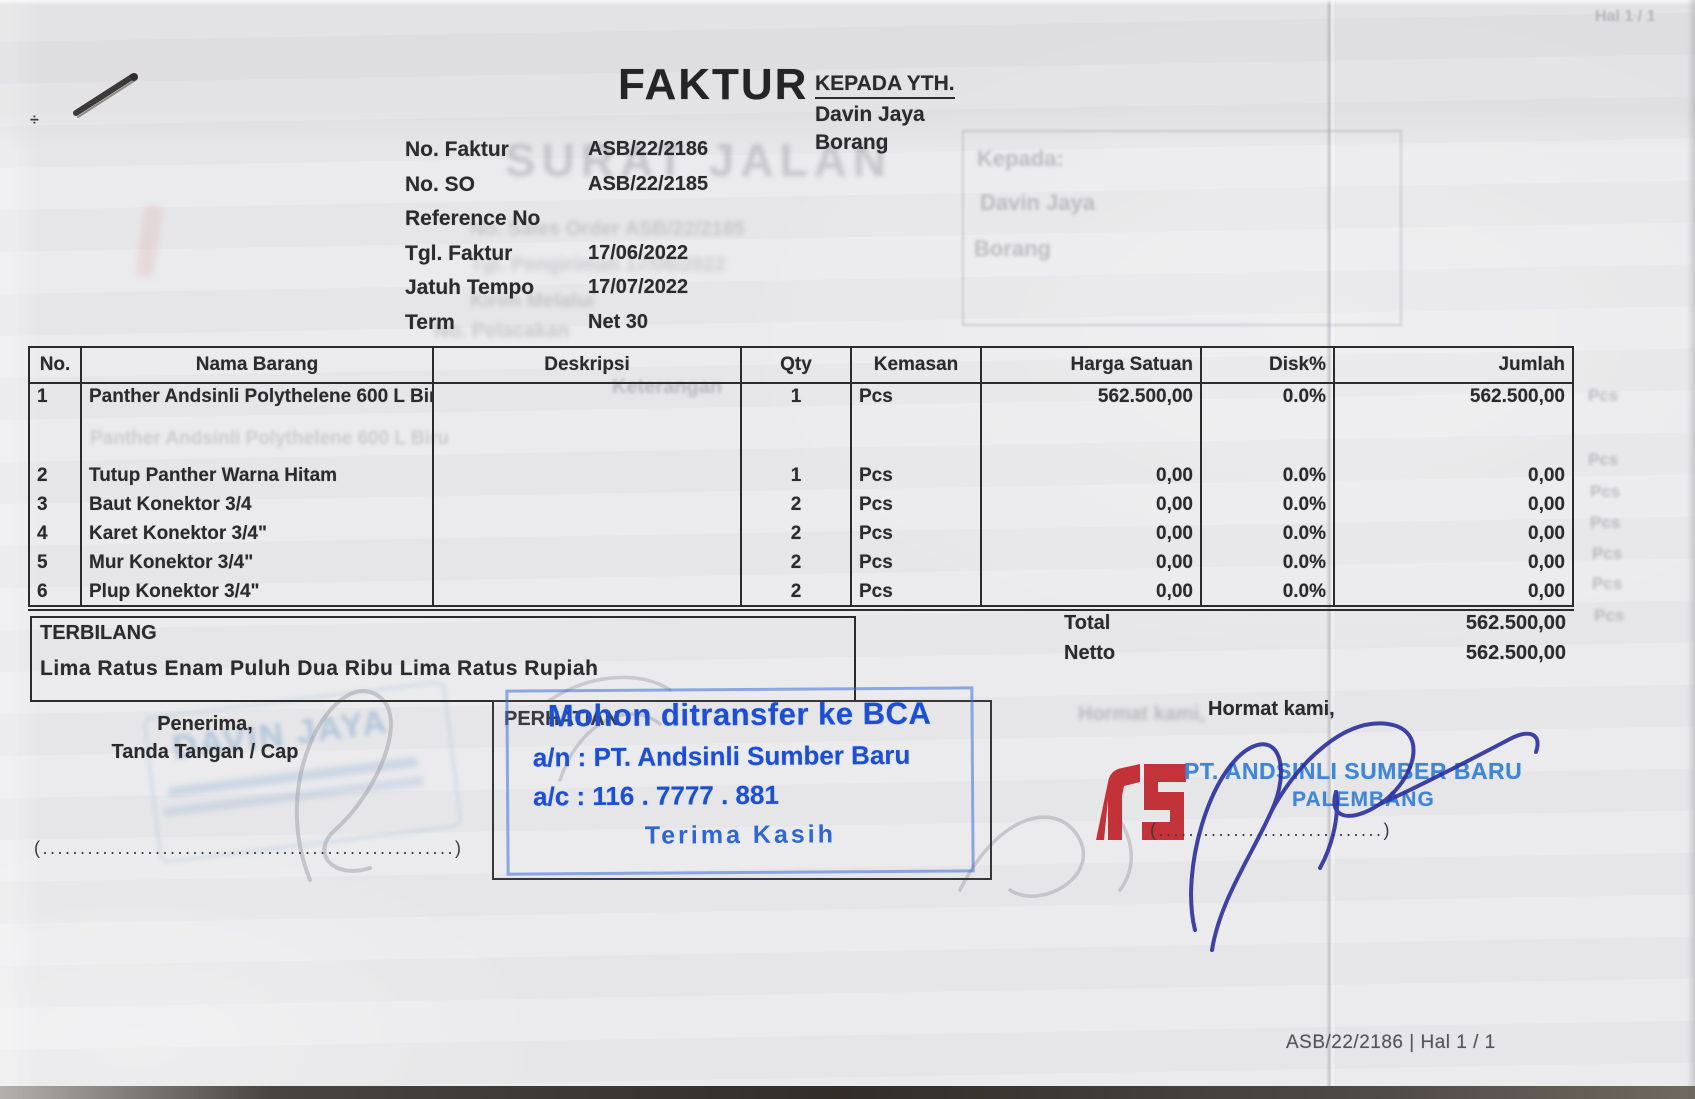 The image size is (1695, 1099). What do you see at coordinates (1141, 802) in the screenshot?
I see `company-logo` at bounding box center [1141, 802].